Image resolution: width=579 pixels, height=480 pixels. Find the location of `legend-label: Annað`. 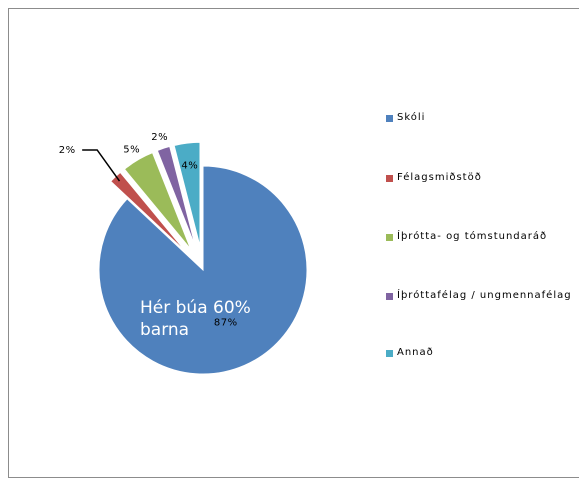

legend-label: Annað is located at coordinates (415, 352).